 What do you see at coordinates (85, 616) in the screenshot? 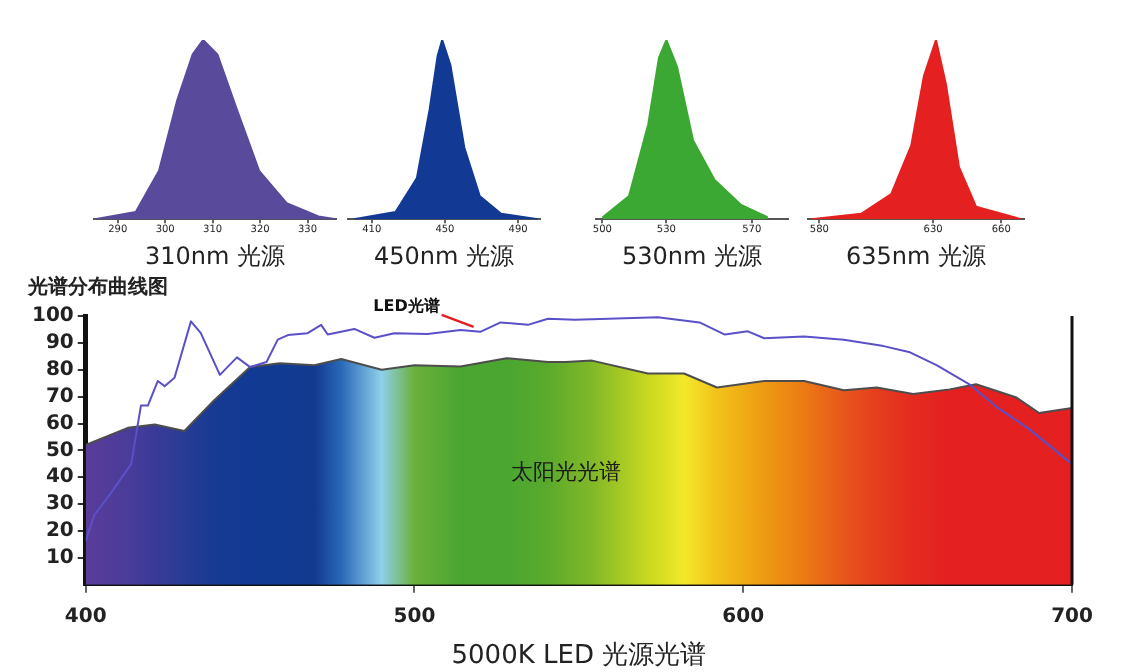
I see `x-tick-label: 400` at bounding box center [85, 616].